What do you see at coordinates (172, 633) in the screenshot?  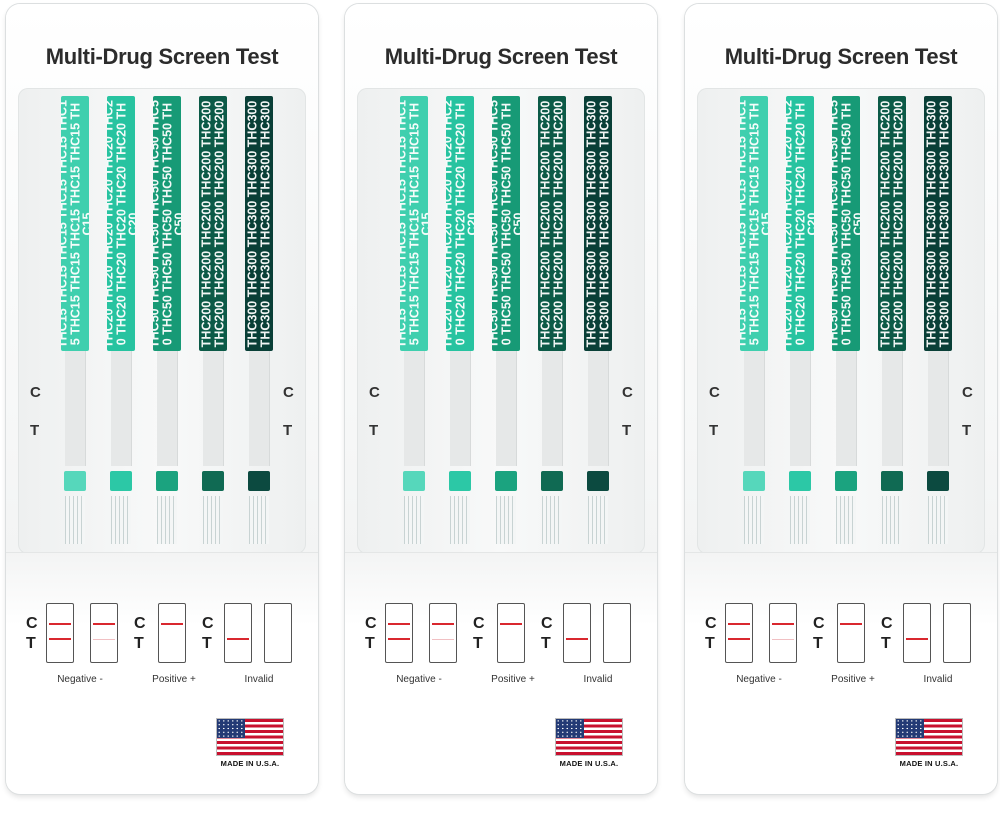 I see `result-window-positive` at bounding box center [172, 633].